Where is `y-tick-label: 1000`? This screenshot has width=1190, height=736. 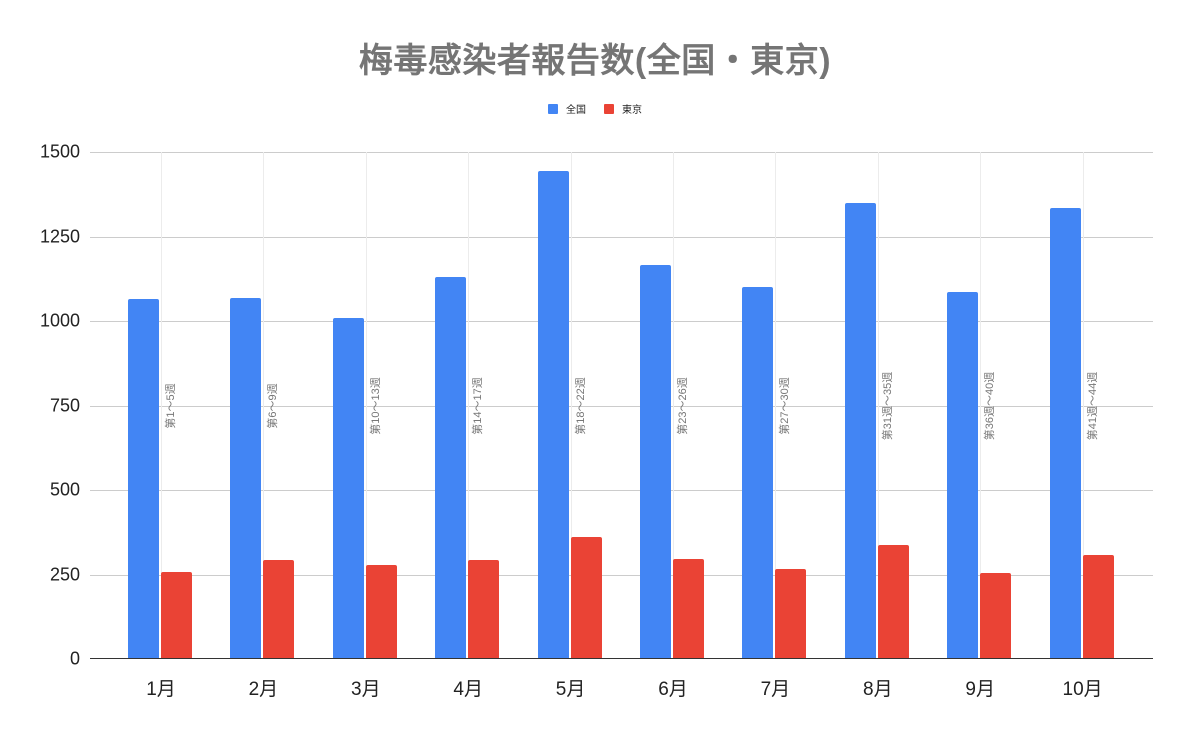
y-tick-label: 1000 is located at coordinates (59, 320).